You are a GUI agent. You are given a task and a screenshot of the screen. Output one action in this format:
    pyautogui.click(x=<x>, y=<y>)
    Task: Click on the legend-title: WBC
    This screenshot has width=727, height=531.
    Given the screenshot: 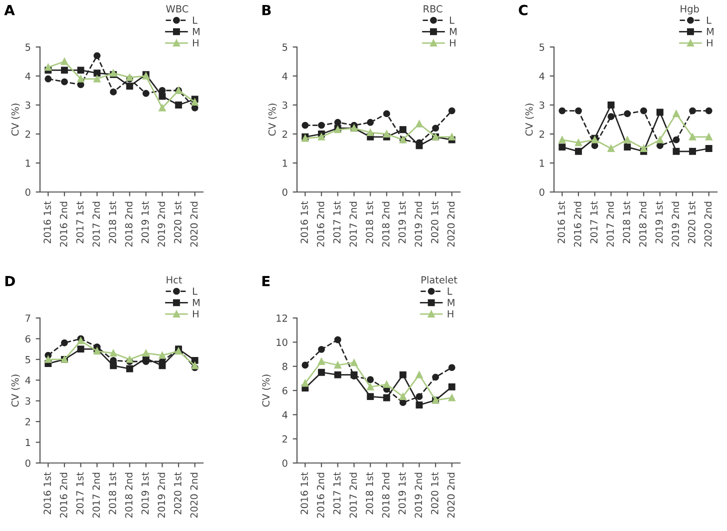 What is the action you would take?
    pyautogui.click(x=177, y=9)
    